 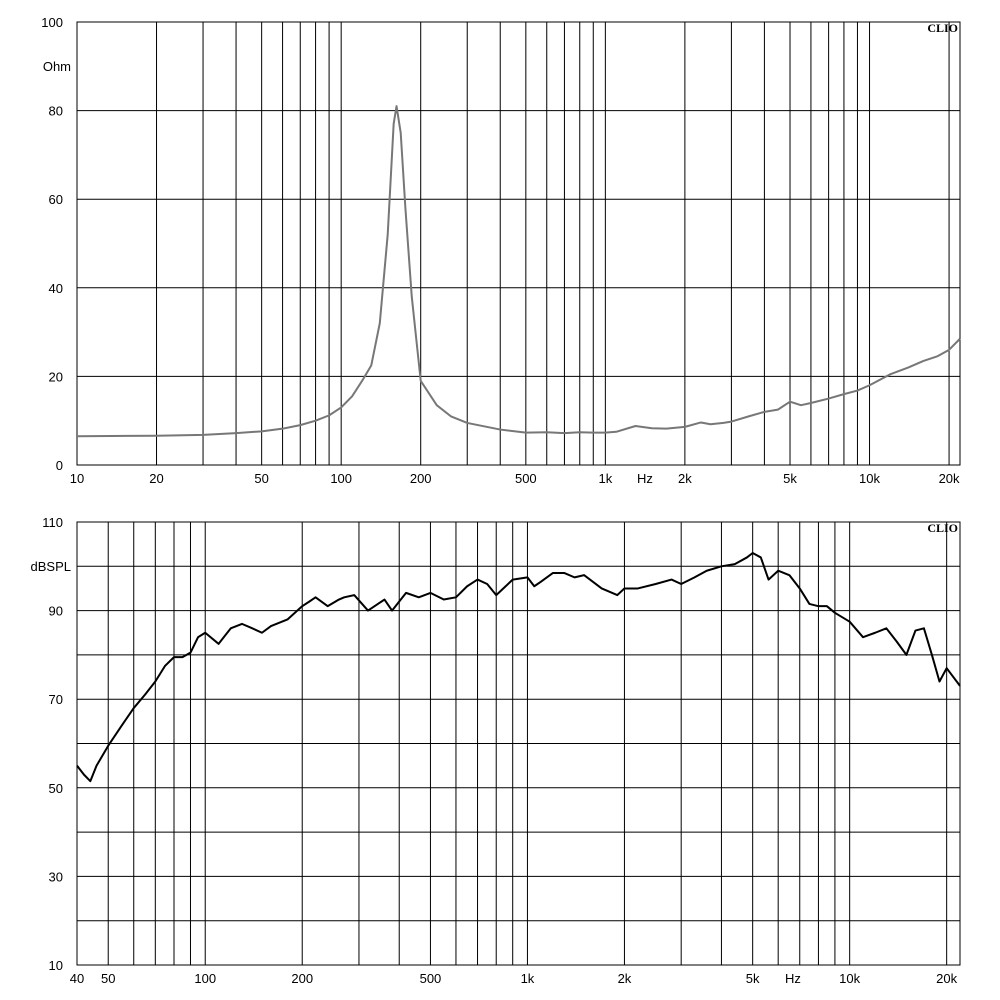 What do you see at coordinates (942, 28) in the screenshot?
I see `impedance-clio-brand: CLIO` at bounding box center [942, 28].